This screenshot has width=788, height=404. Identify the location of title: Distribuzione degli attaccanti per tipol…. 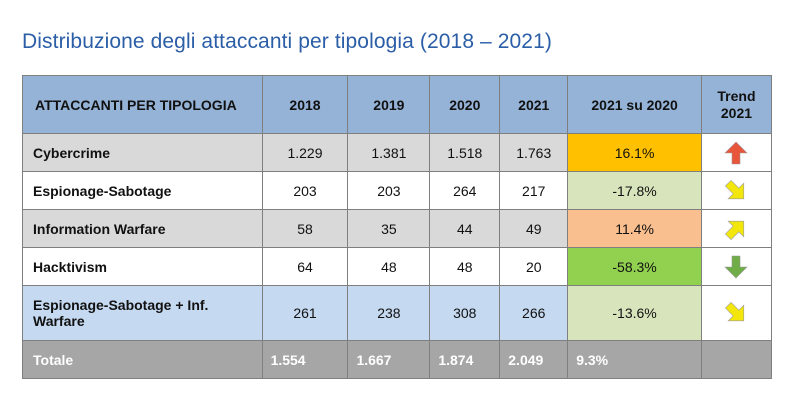
(287, 41).